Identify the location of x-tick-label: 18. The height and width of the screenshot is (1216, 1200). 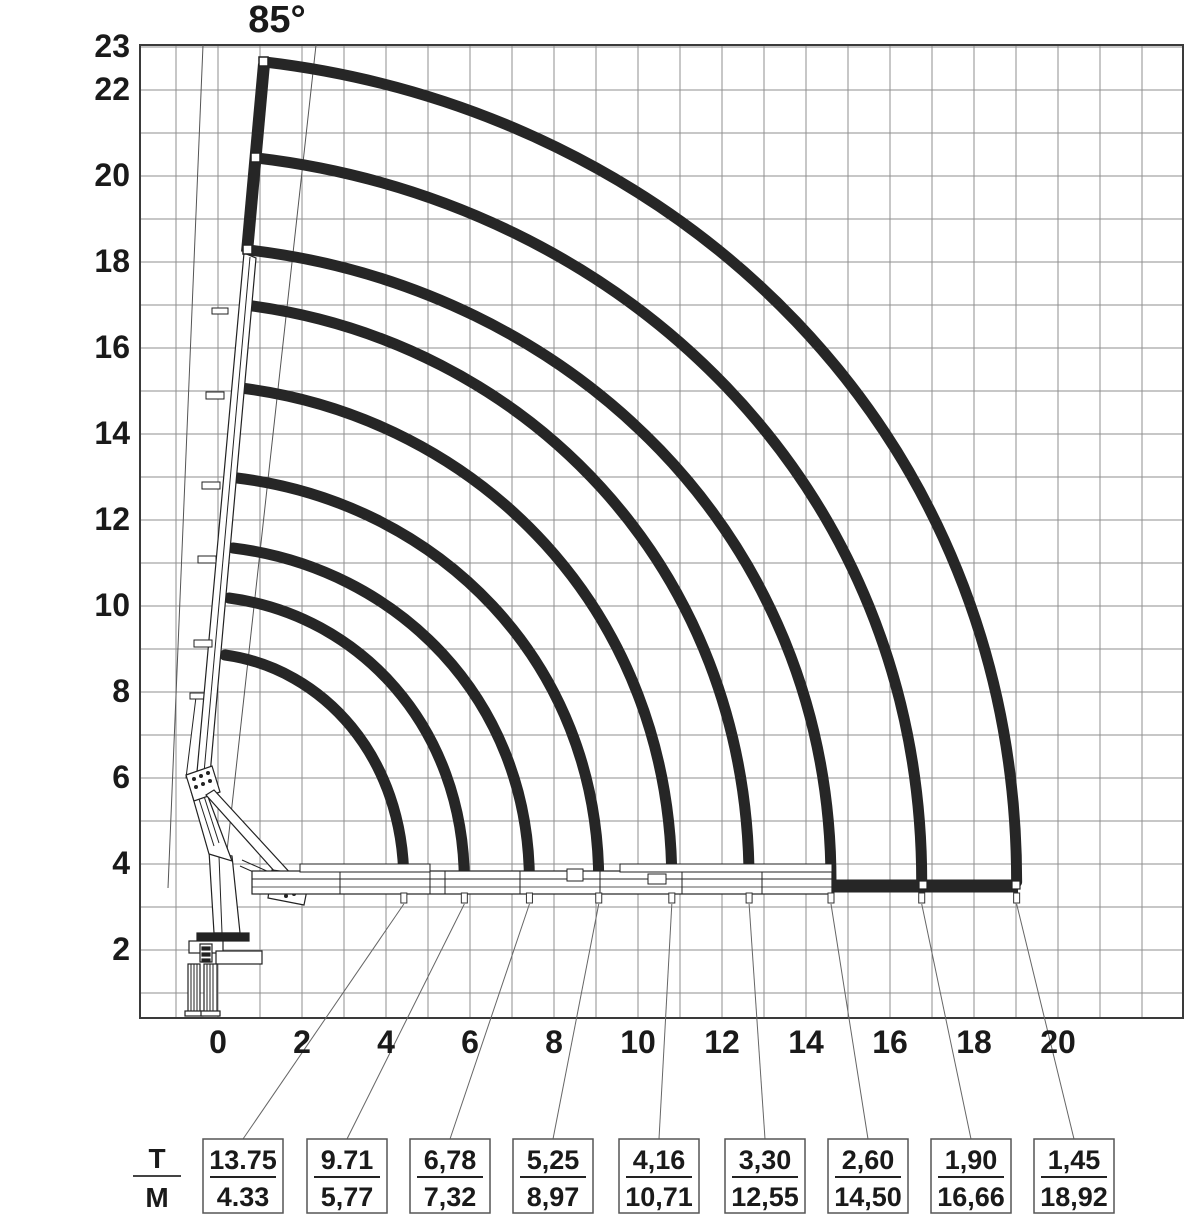
(974, 1042).